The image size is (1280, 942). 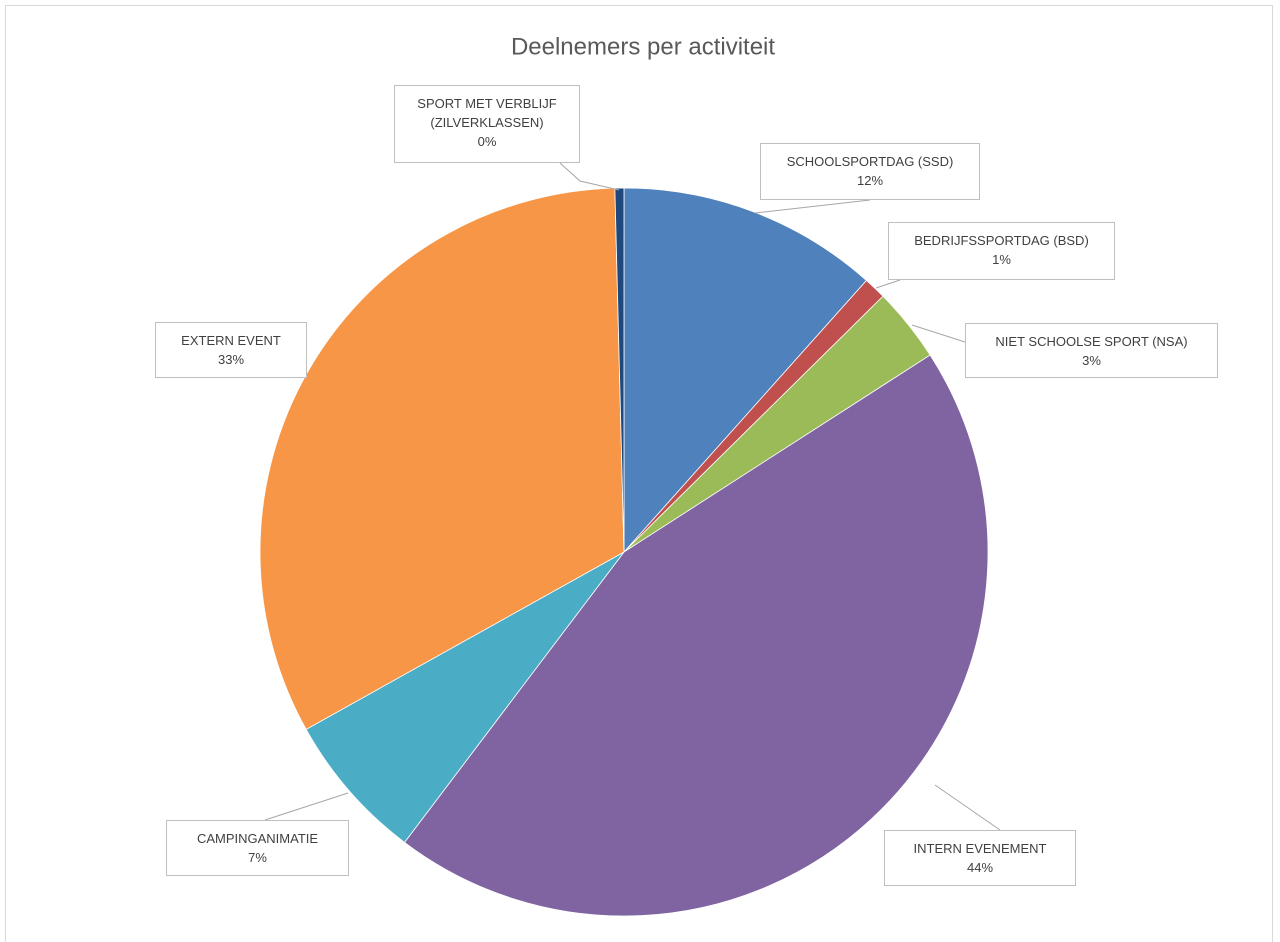 I want to click on data-label: SPORT MET VERBLIJF (ZILVERKLASSEN) 0%, so click(x=487, y=124).